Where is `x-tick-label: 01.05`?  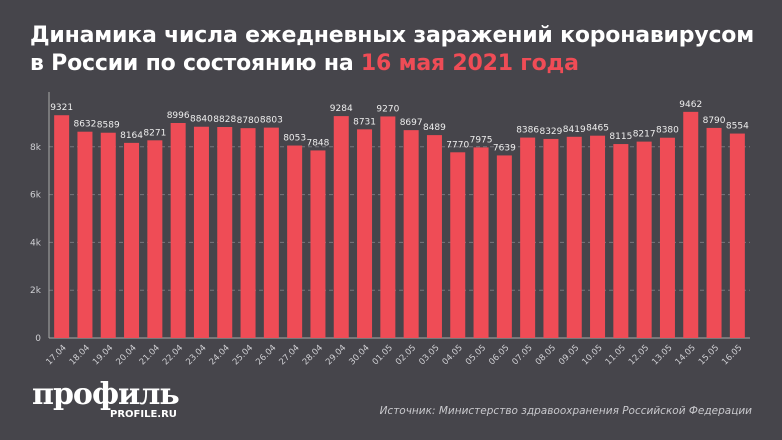 x-tick-label: 01.05 is located at coordinates (383, 355).